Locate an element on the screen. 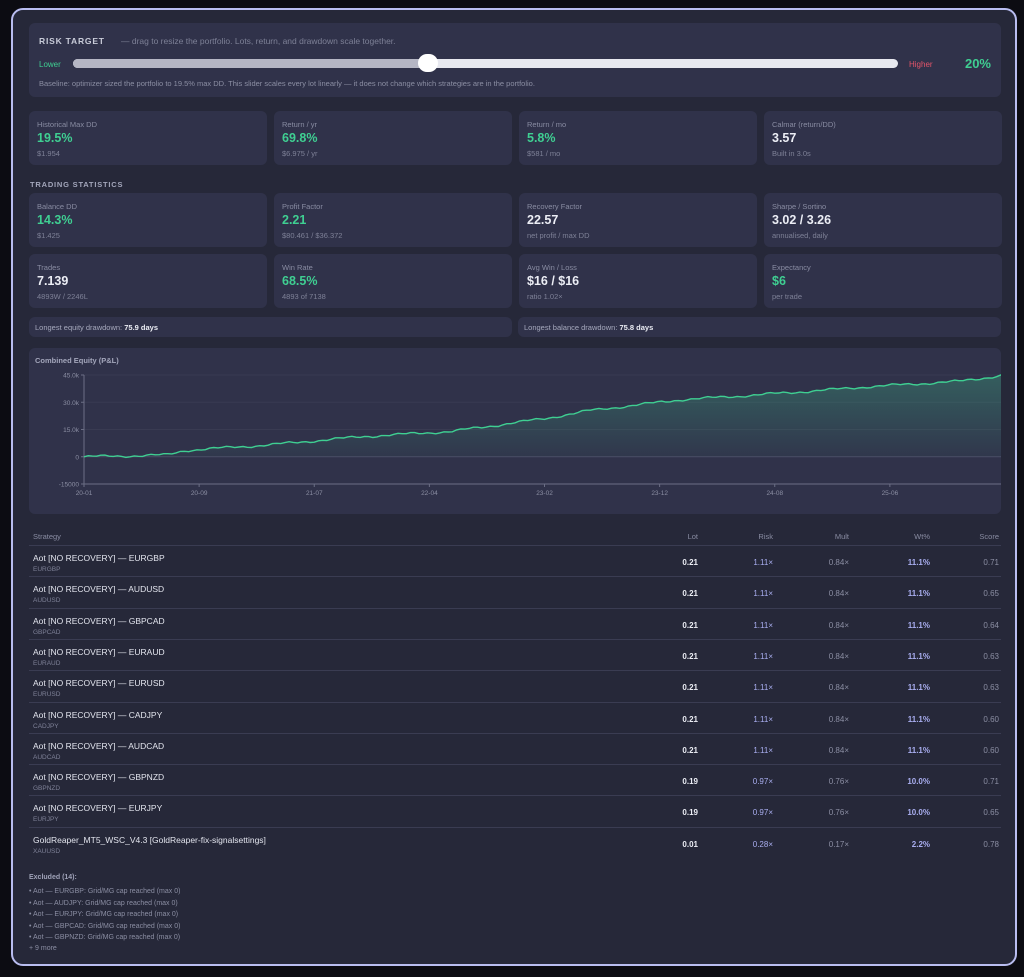 The width and height of the screenshot is (1024, 977). card-sub: $581 / mo is located at coordinates (544, 153).